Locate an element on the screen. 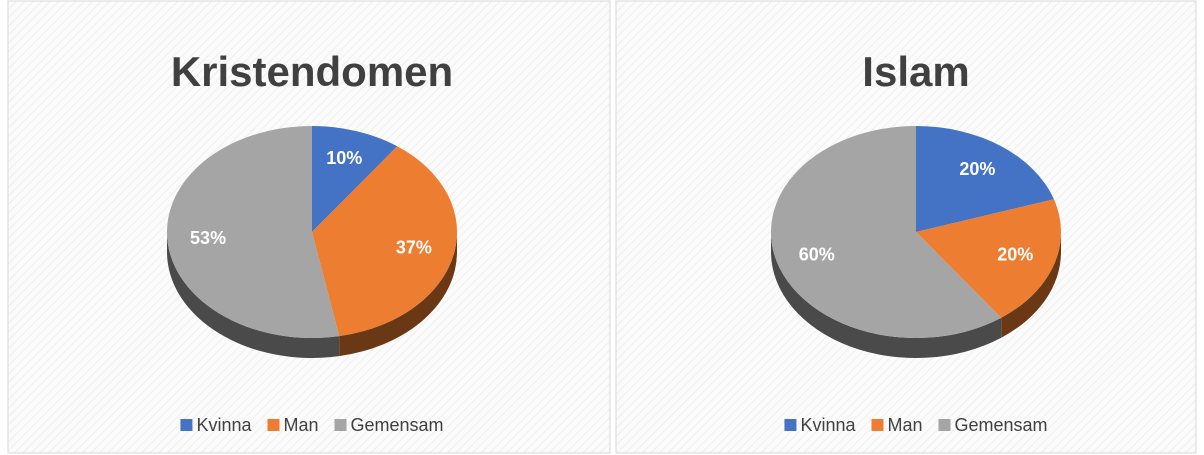 The width and height of the screenshot is (1204, 455). data-label: 60% is located at coordinates (817, 254).